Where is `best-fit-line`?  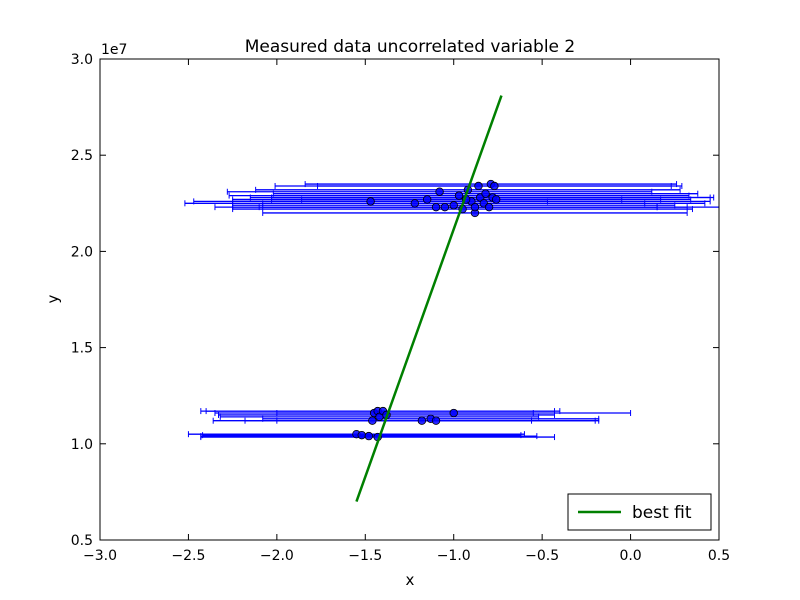 best-fit-line is located at coordinates (429, 298).